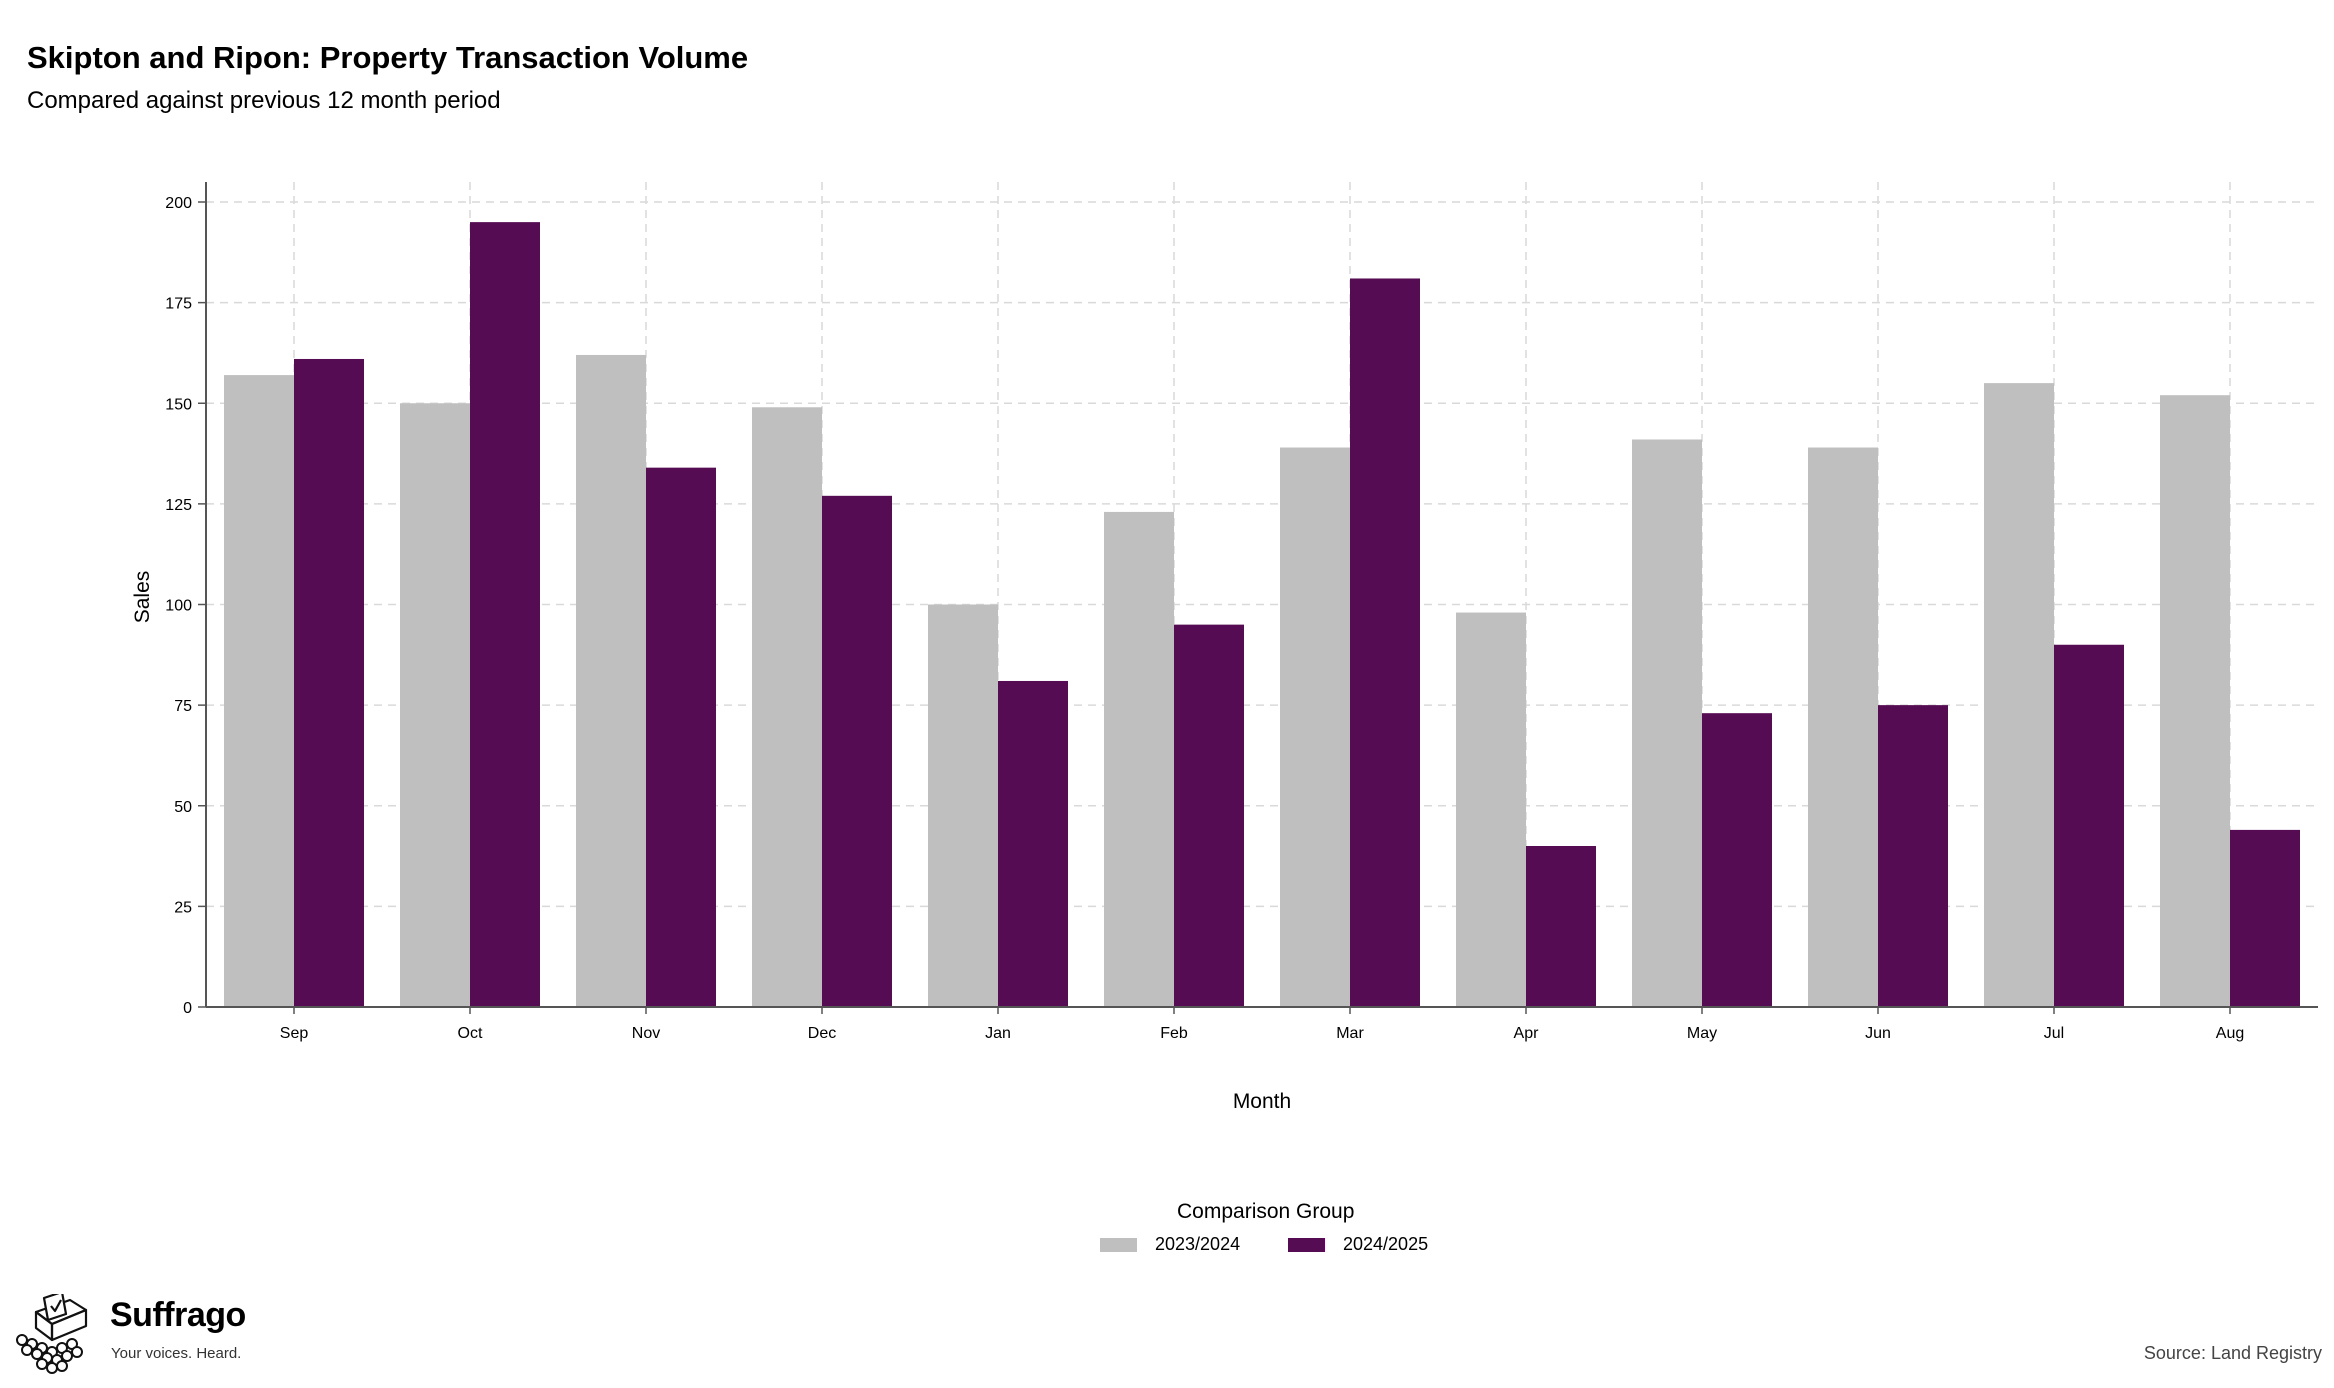 The image size is (2334, 1388). Describe the element at coordinates (1139, 759) in the screenshot. I see `bar-2023-2024-feb` at that location.